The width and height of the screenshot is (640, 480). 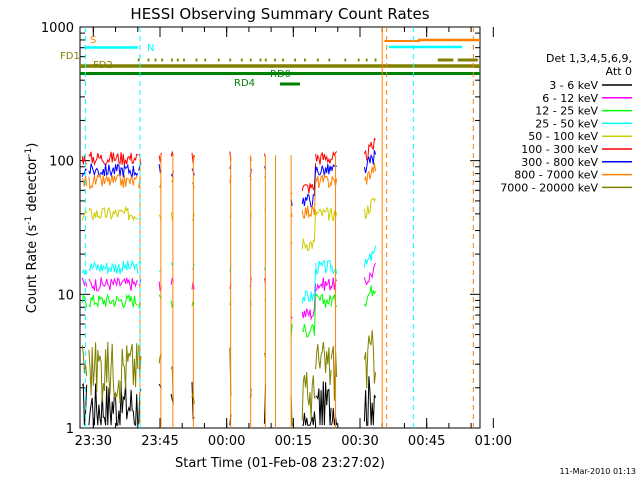 I want to click on legend-entry-label: 3 - 6 keV, so click(x=573, y=85).